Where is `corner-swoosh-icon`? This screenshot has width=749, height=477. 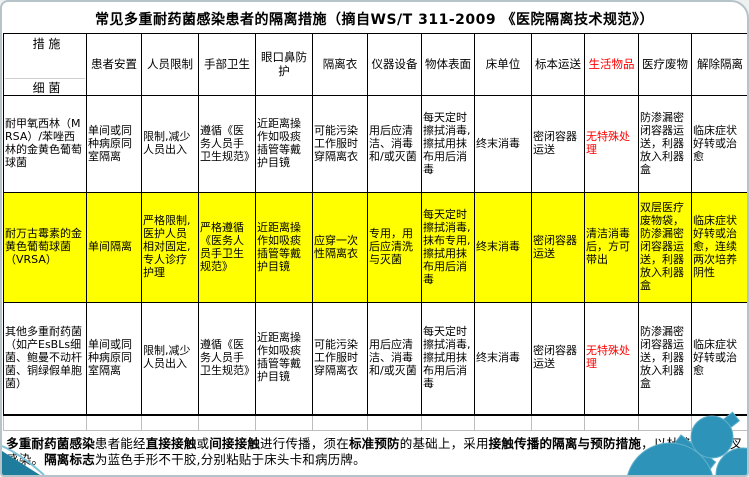
corner-swoosh-icon is located at coordinates (23, 460).